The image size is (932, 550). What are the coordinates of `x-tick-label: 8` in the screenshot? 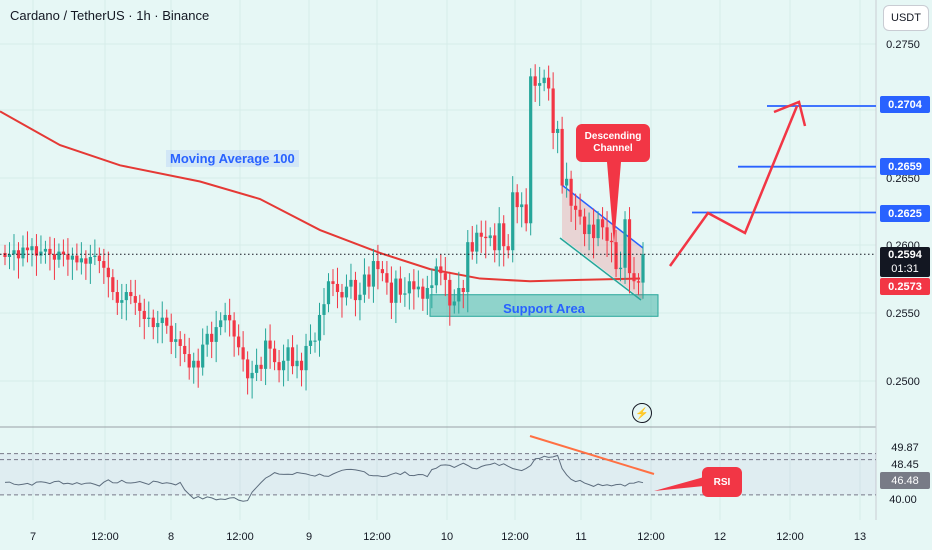 It's located at (171, 537).